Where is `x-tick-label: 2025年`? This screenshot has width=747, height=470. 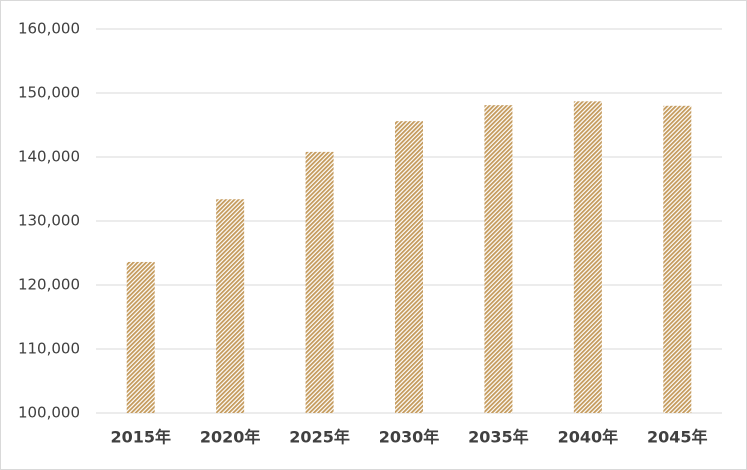
x-tick-label: 2025年 is located at coordinates (319, 437).